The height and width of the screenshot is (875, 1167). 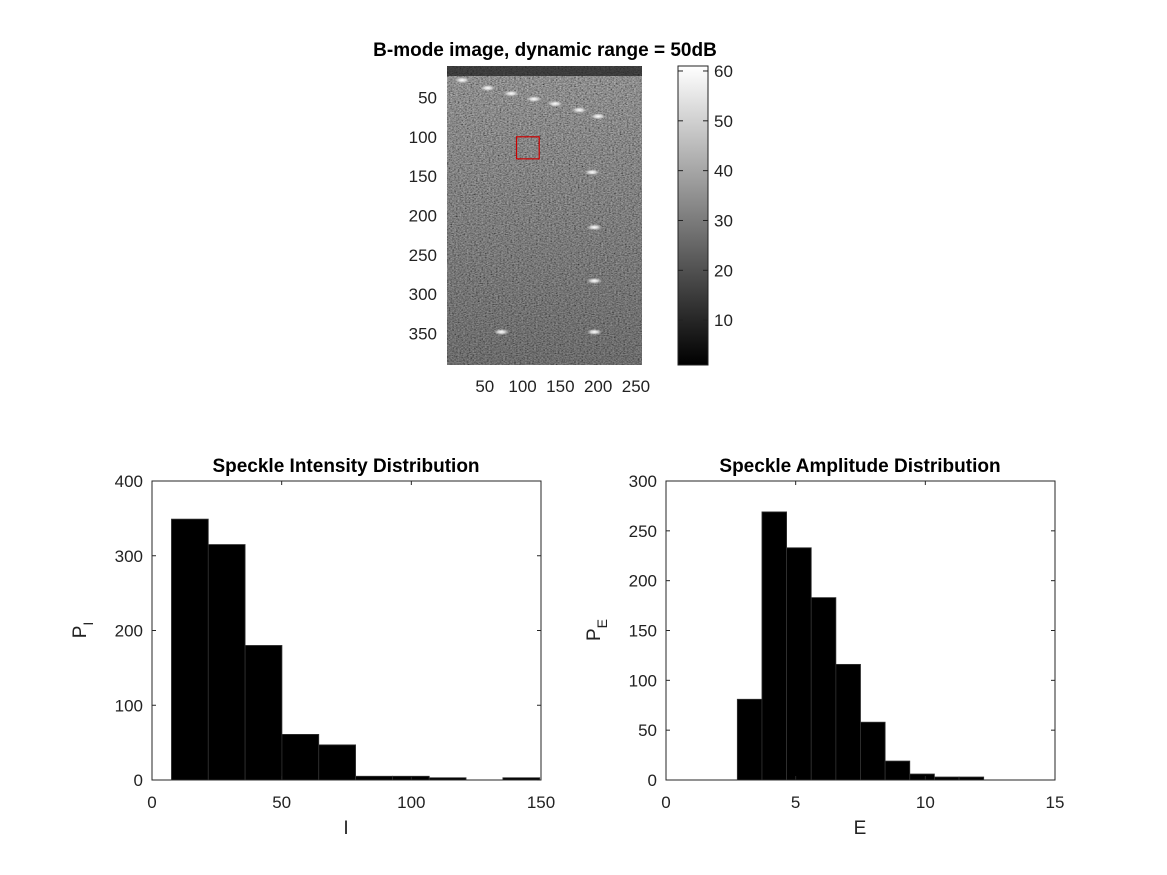 I want to click on intensity-title: Speckle Intensity Distribution, so click(x=345, y=466).